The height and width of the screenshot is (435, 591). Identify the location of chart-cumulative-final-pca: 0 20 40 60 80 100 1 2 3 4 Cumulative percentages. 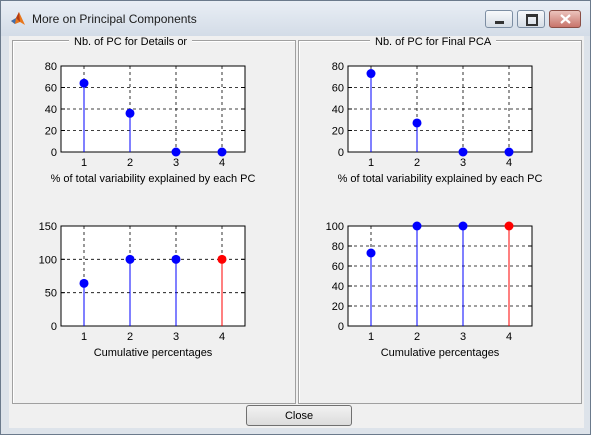
(429, 290).